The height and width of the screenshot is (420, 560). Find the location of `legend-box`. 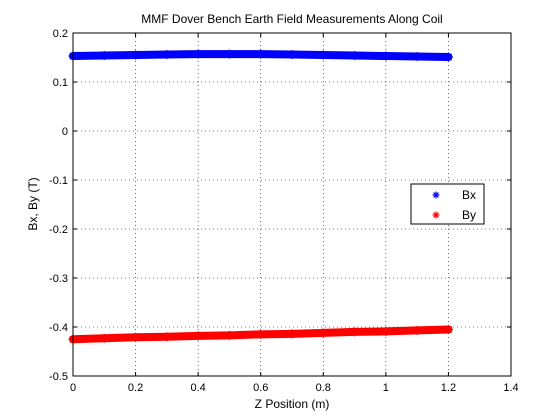

legend-box is located at coordinates (447, 204).